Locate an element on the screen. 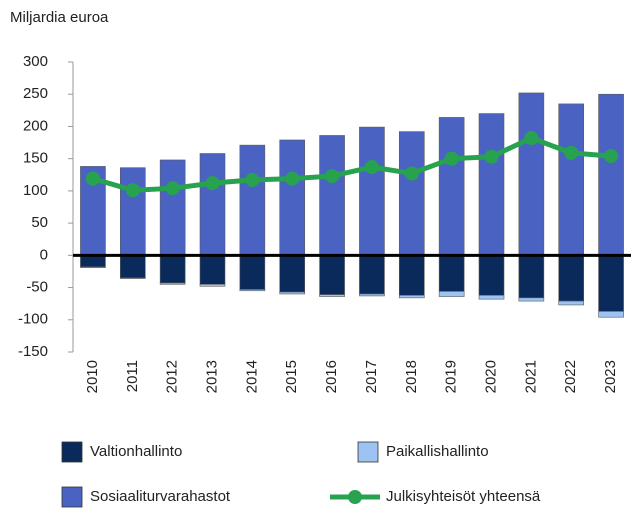  y-tick-label: 150 is located at coordinates (35, 158).